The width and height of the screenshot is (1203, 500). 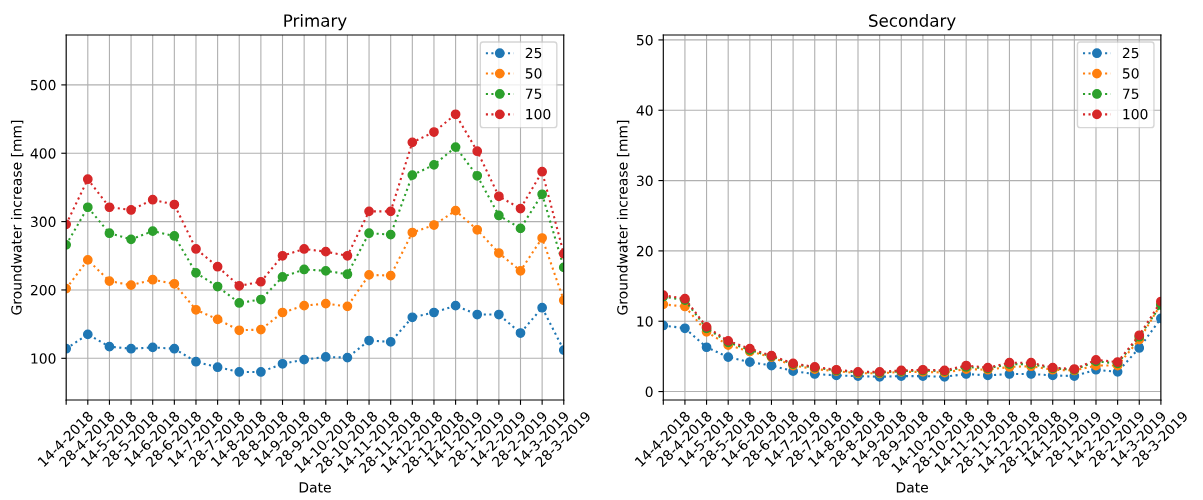 I want to click on y-tick-label: 500, so click(x=43, y=85).